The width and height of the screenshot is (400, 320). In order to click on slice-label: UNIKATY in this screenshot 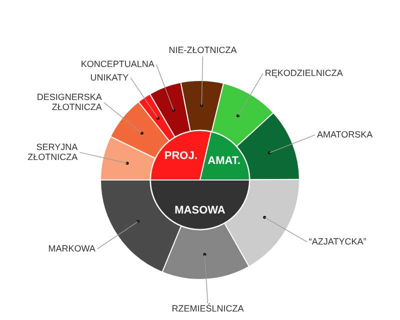, I will do `click(109, 77)`.